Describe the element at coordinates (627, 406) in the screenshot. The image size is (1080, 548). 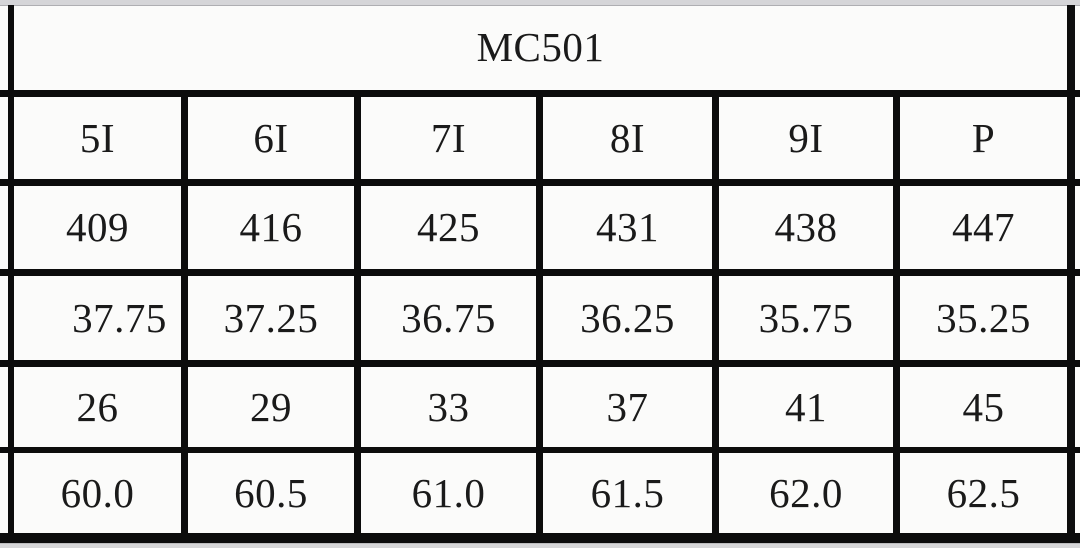
I see `table-cell: 37` at that location.